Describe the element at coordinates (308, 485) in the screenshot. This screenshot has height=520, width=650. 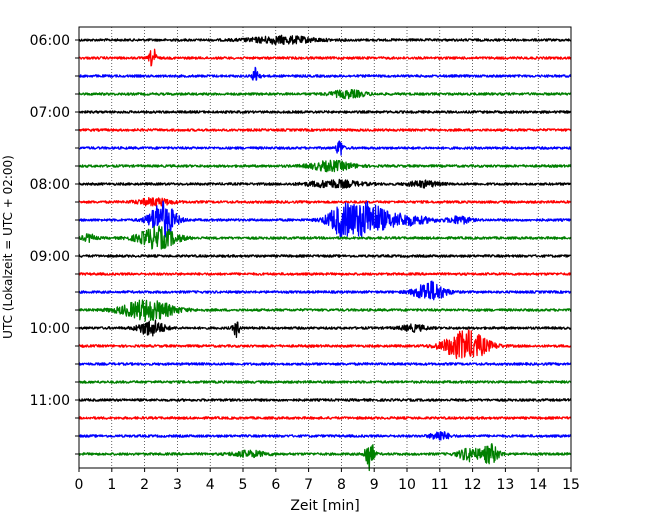
I see `x-tick-label: 7` at that location.